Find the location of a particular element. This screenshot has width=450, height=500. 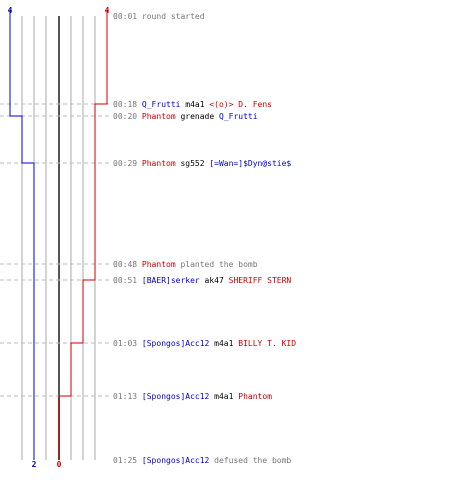

red-player-name: SHERIFF STERN is located at coordinates (260, 280).